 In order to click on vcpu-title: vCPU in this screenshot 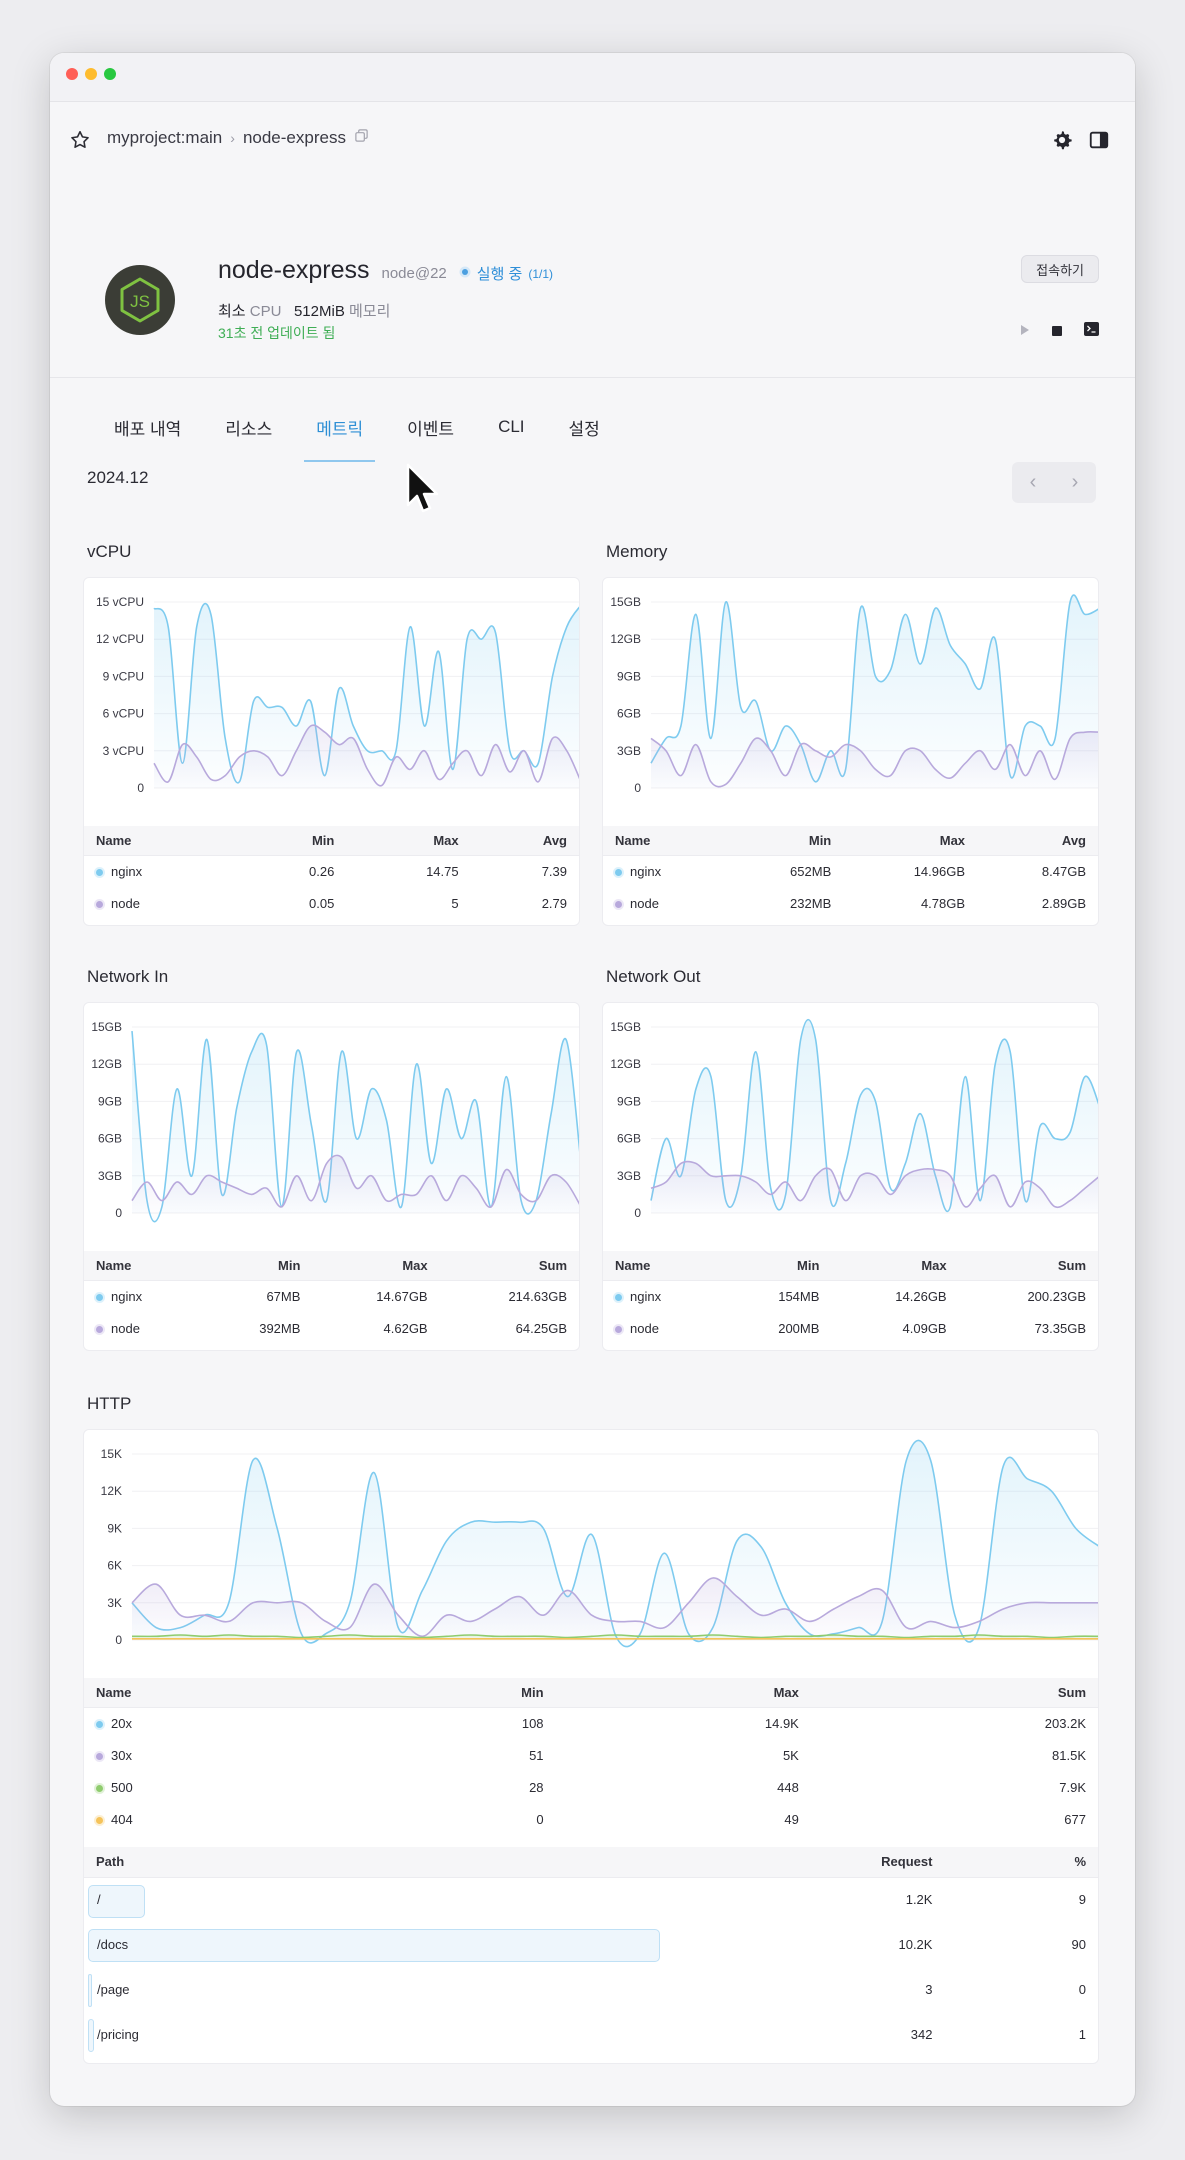, I will do `click(109, 551)`.